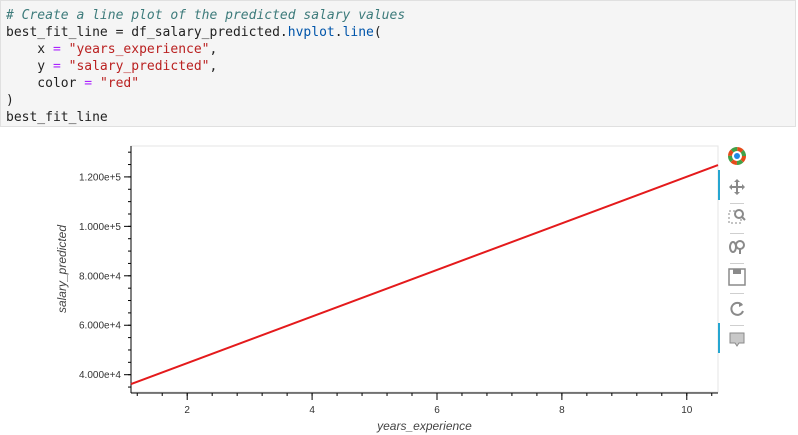 Image resolution: width=798 pixels, height=435 pixels. I want to click on code-token: color, so click(45, 83).